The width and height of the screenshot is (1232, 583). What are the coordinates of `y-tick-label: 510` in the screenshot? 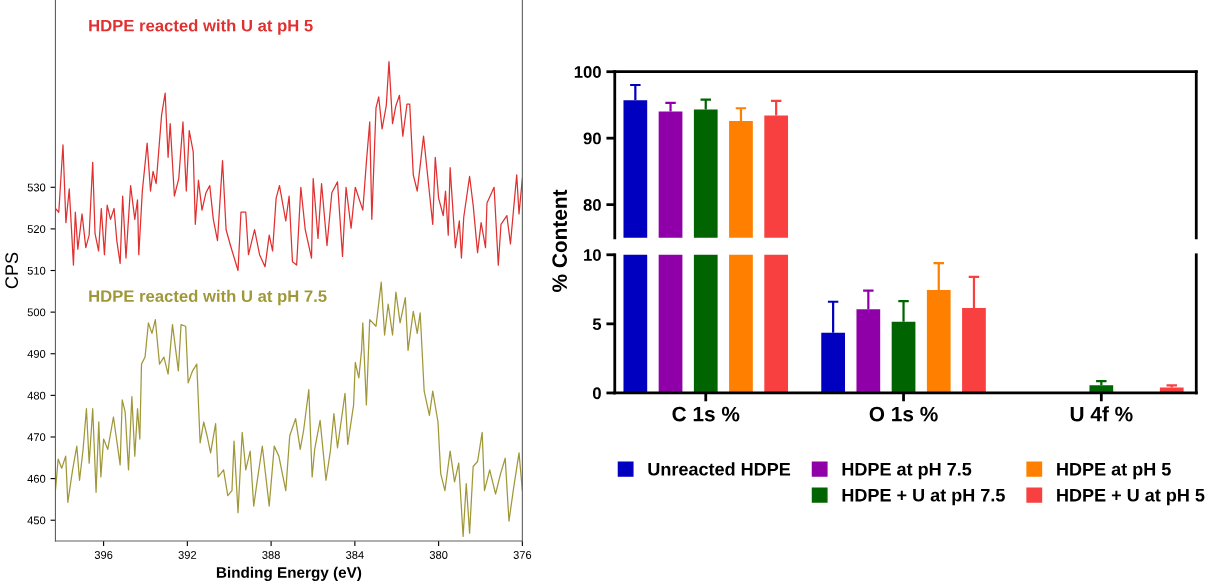 It's located at (36, 270).